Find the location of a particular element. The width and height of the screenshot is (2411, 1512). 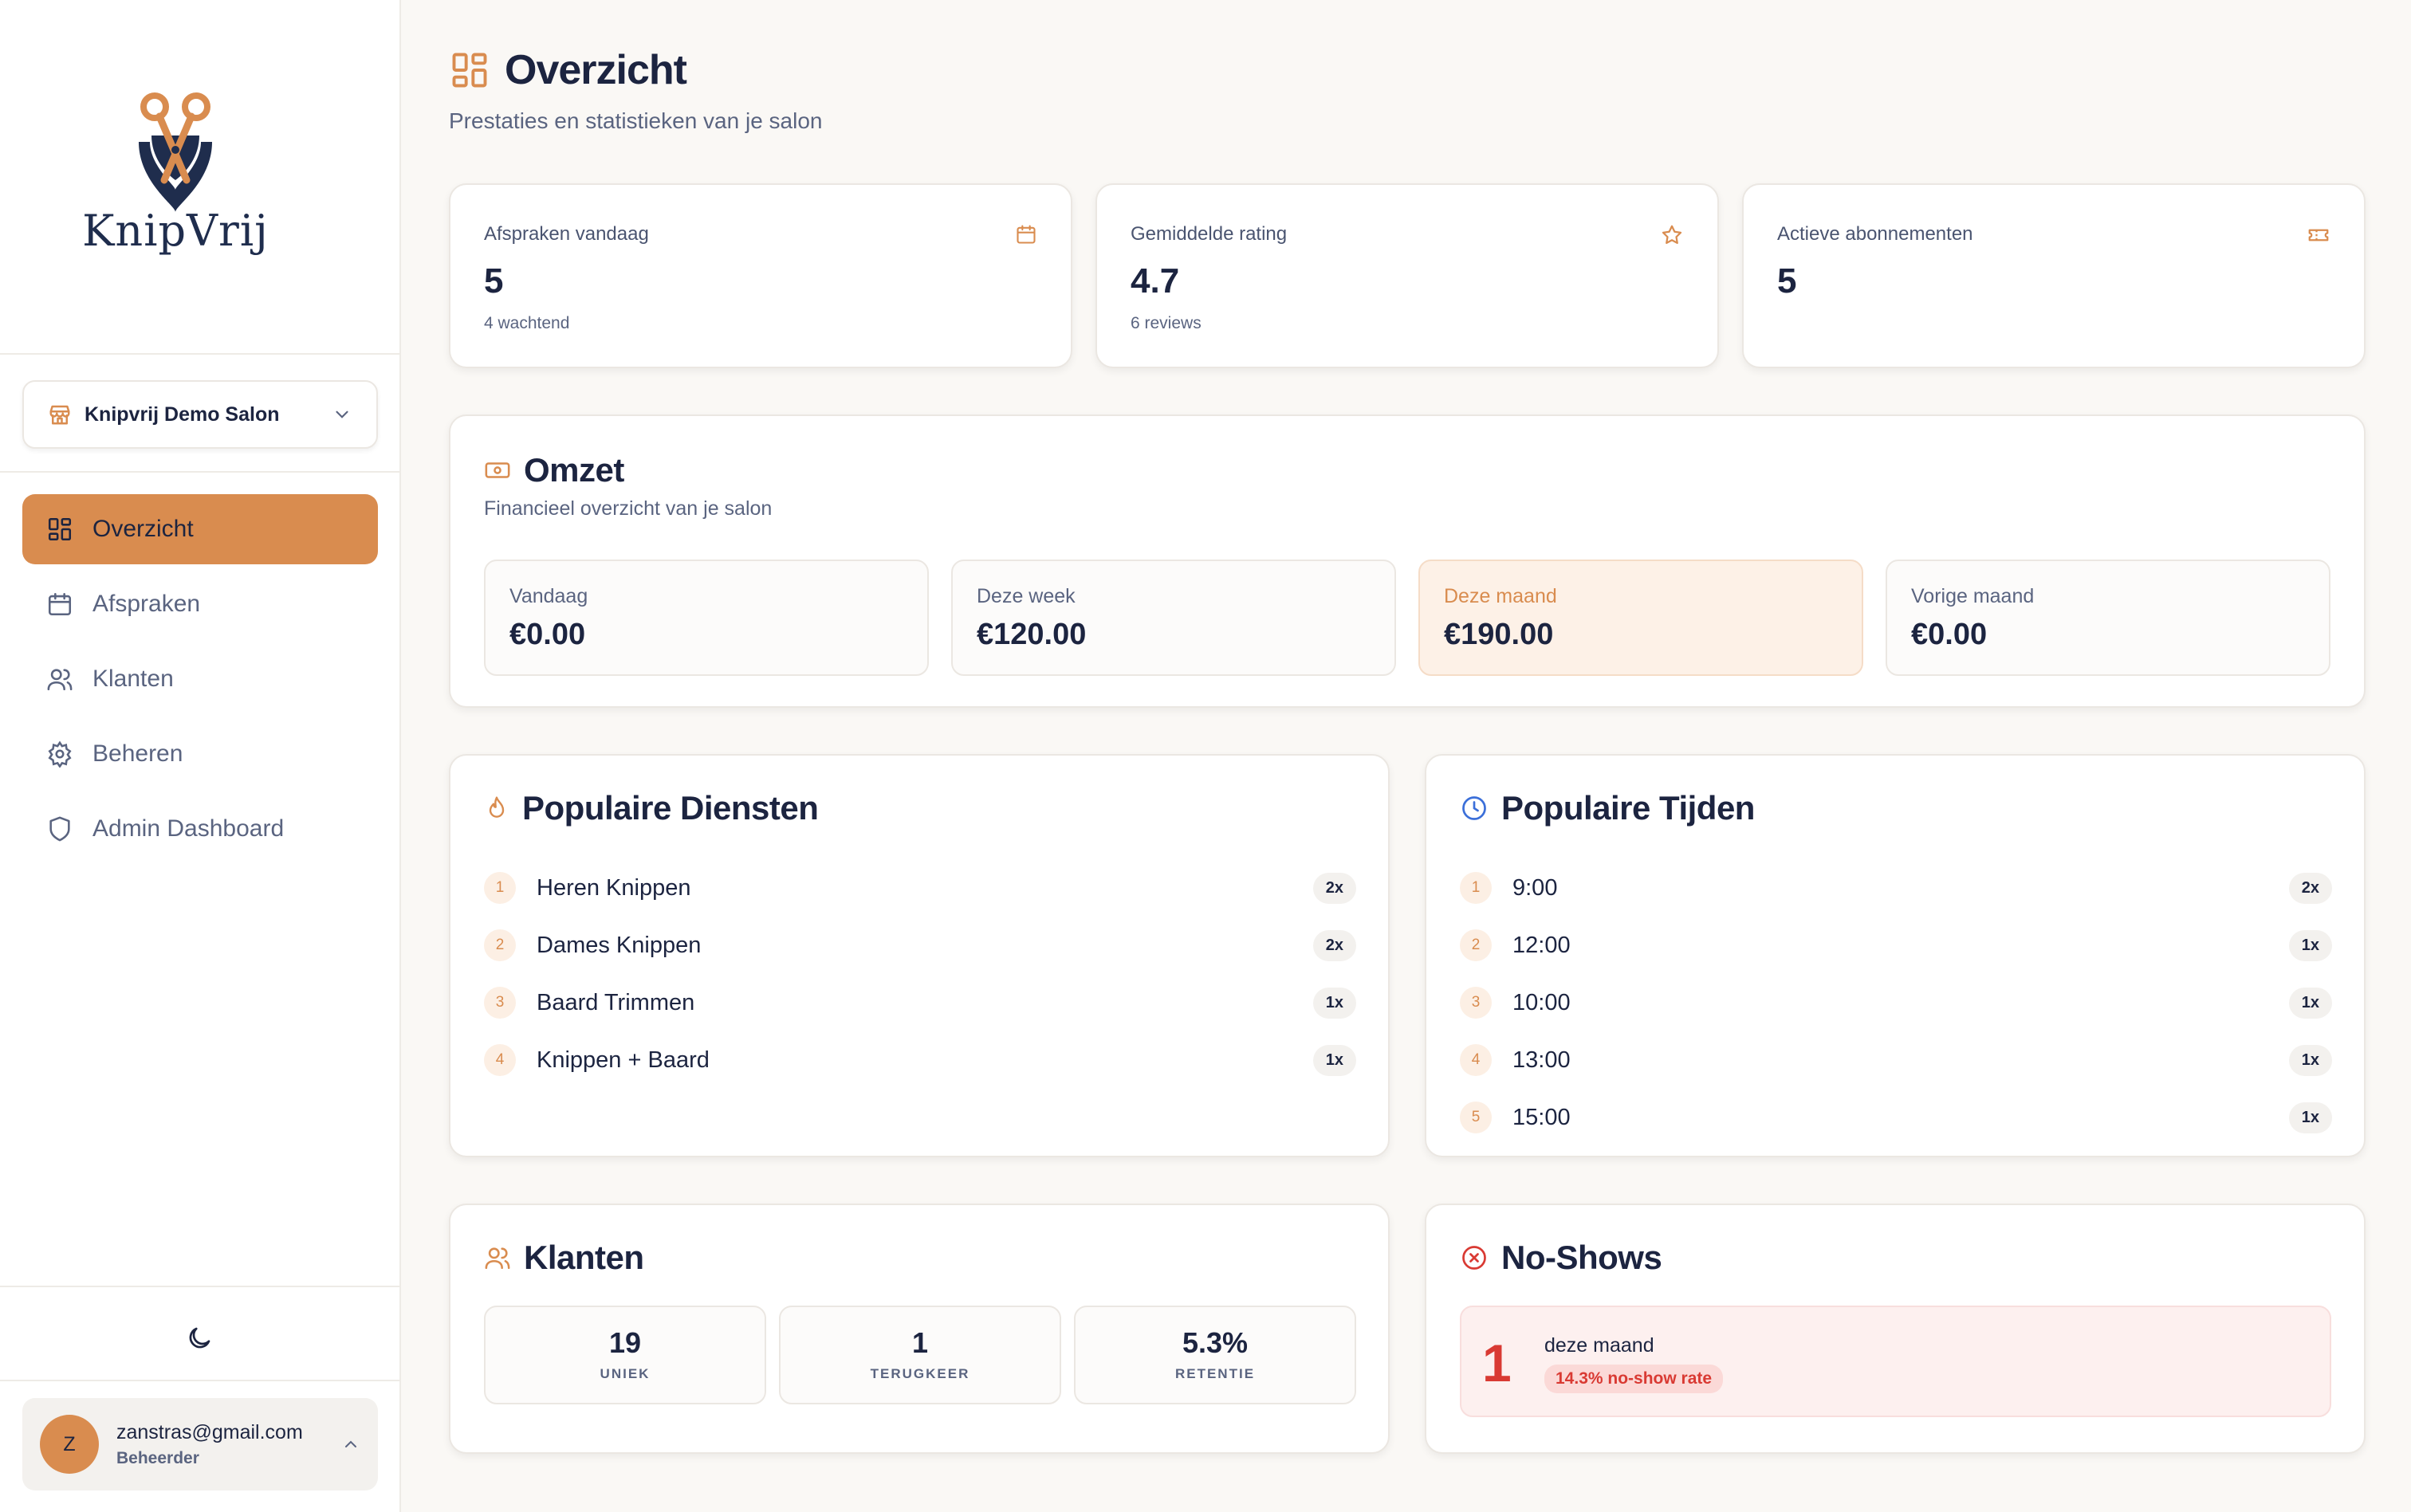

client-stat-label: UNIEK is located at coordinates (625, 1373).